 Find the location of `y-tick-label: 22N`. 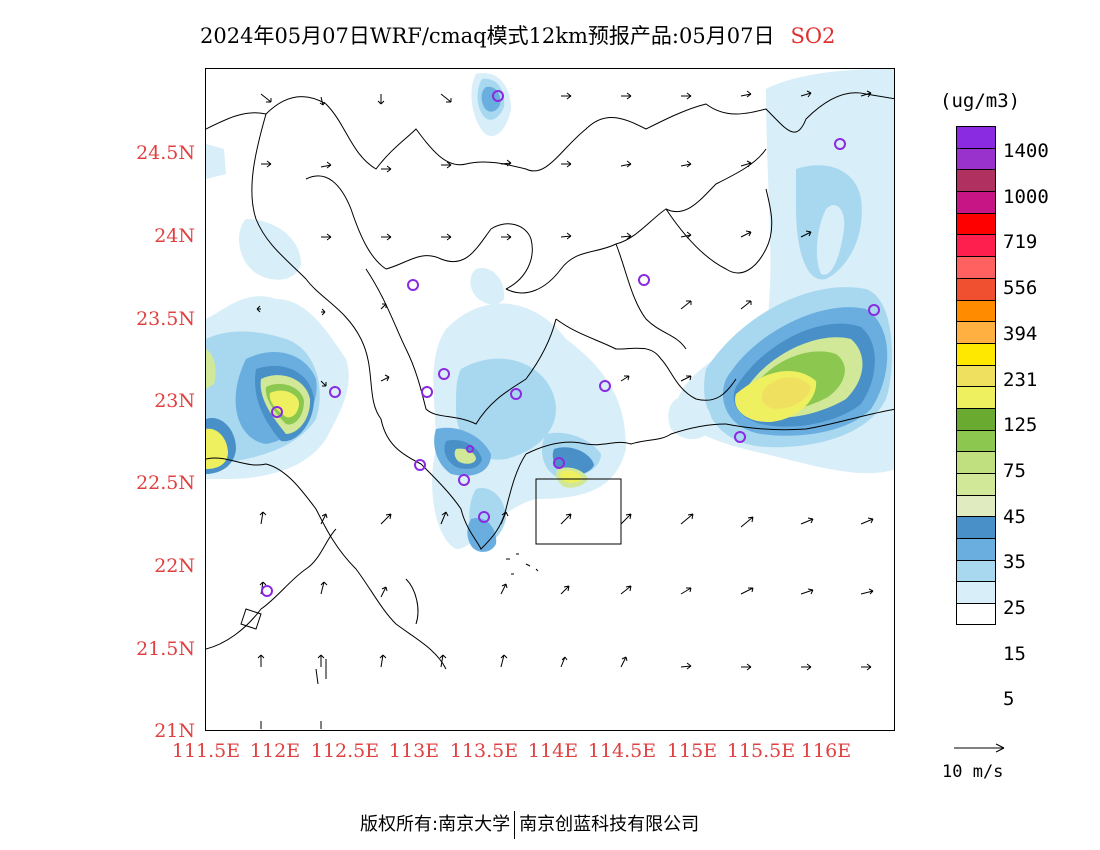

y-tick-label: 22N is located at coordinates (174, 566).